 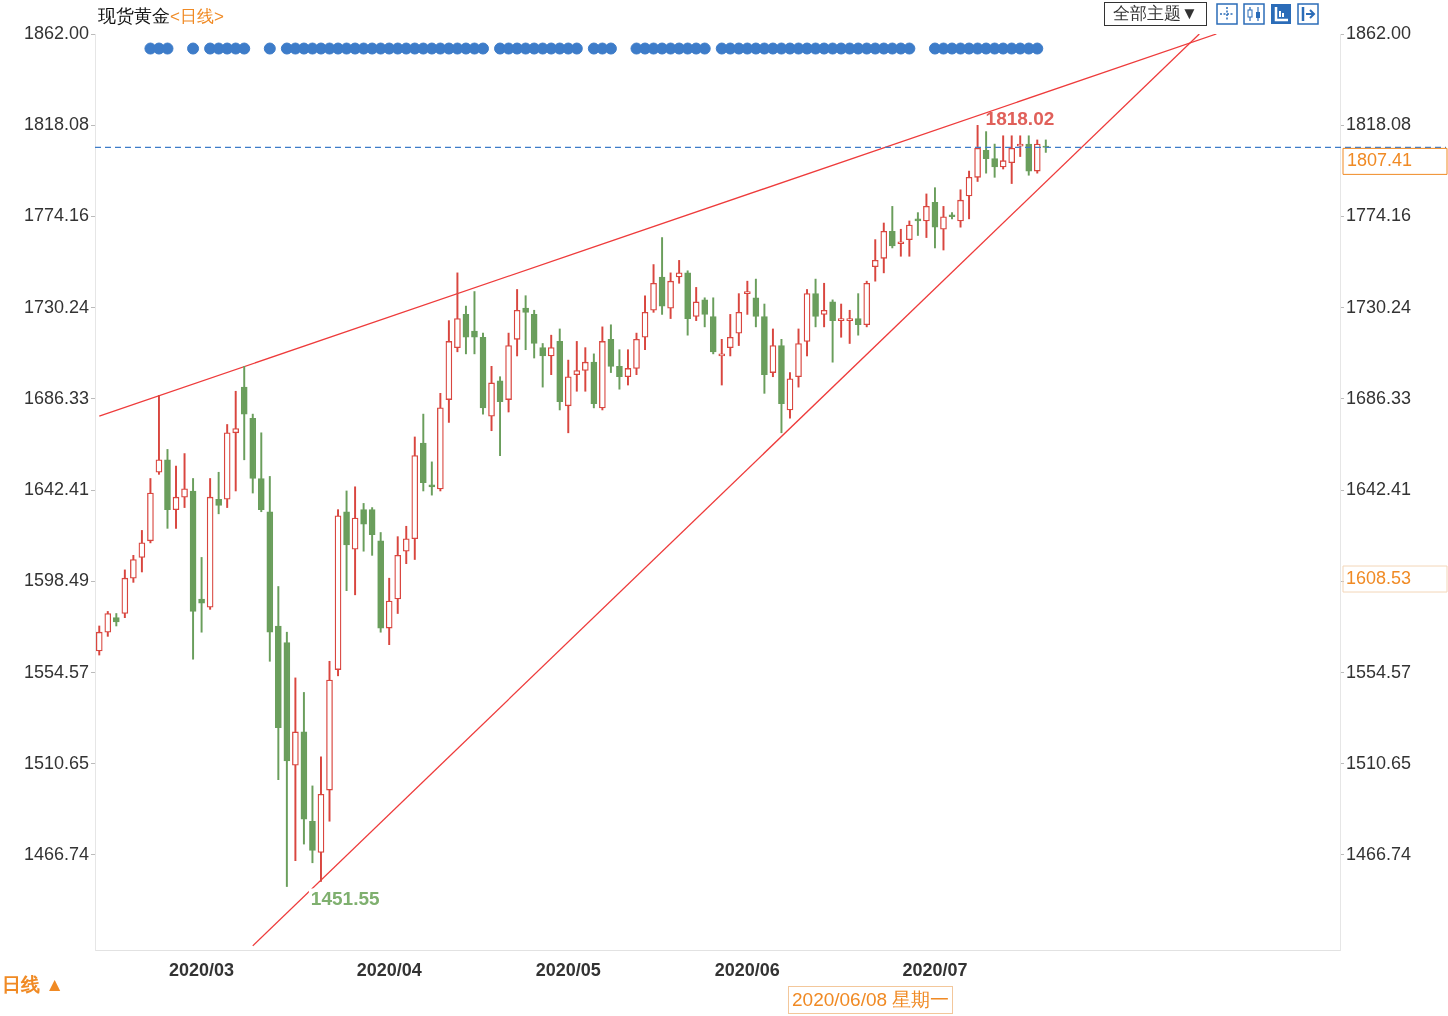 I want to click on text: 1608.53, so click(x=1379, y=577).